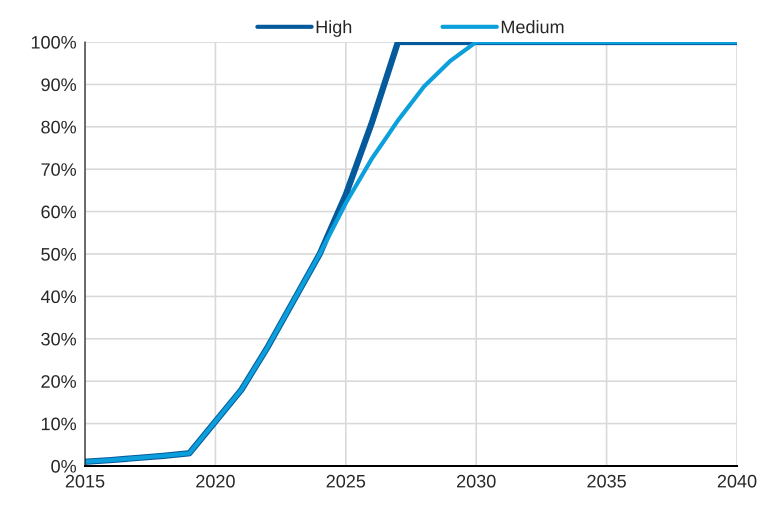 The width and height of the screenshot is (761, 507). Describe the element at coordinates (63, 466) in the screenshot. I see `y-tick-label: 0%` at that location.